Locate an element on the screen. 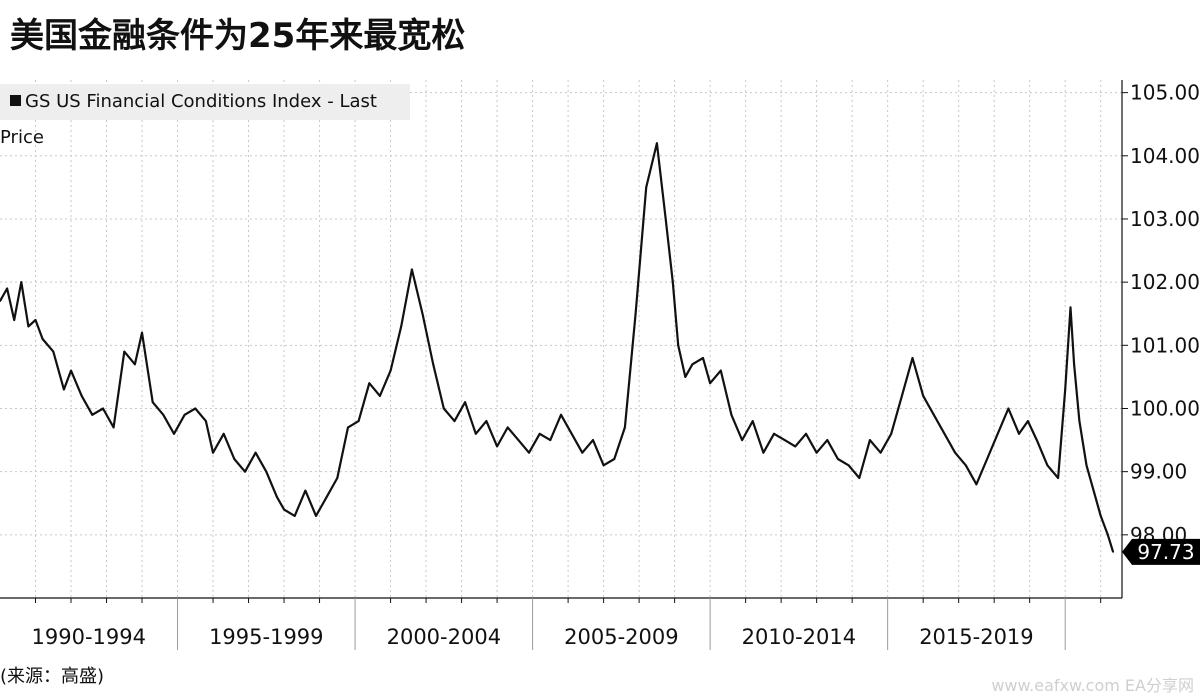 This screenshot has width=1200, height=700. period-label: 1995-1999 is located at coordinates (266, 637).